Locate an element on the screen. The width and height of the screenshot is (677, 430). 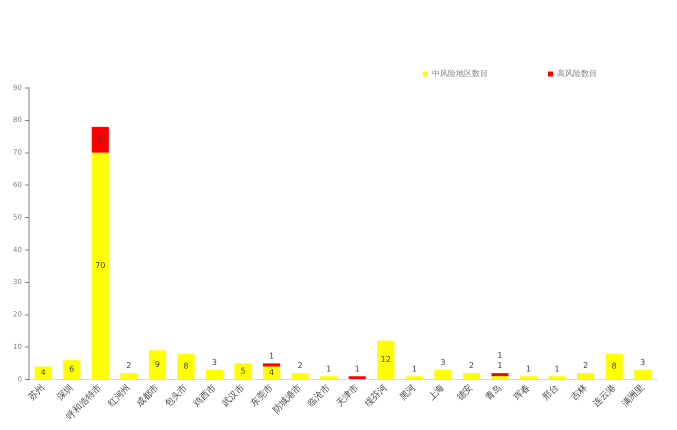
x-tick-label: 珲春 is located at coordinates (522, 392).